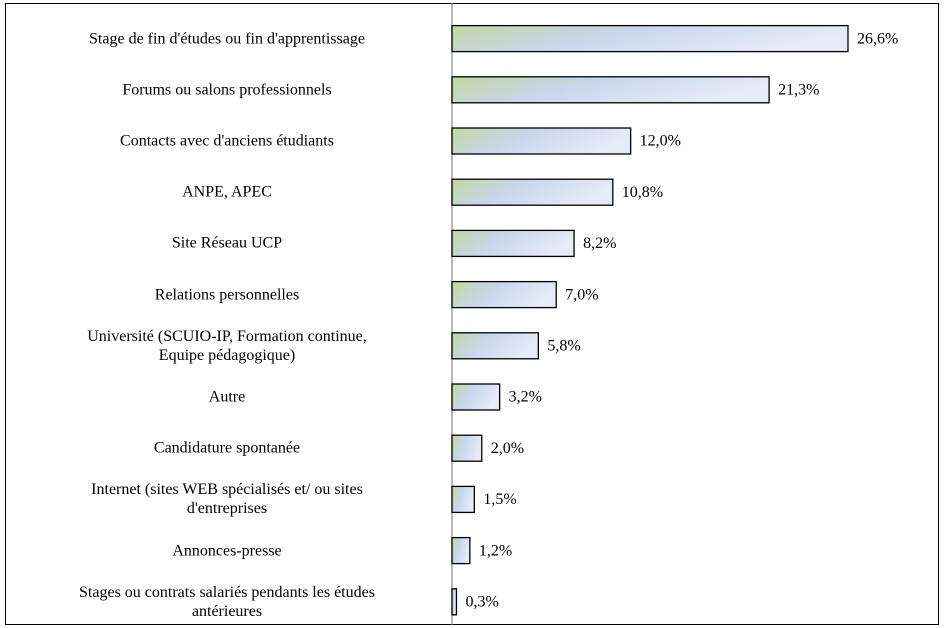 This screenshot has height=628, width=944. Describe the element at coordinates (507, 448) in the screenshot. I see `value-label: 2,0%` at that location.